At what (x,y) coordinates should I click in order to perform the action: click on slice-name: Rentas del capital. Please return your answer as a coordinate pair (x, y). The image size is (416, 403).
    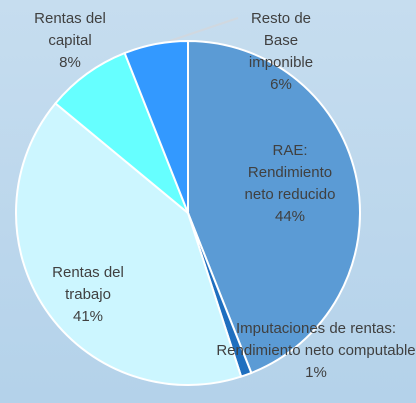
    Looking at the image, I should click on (70, 29).